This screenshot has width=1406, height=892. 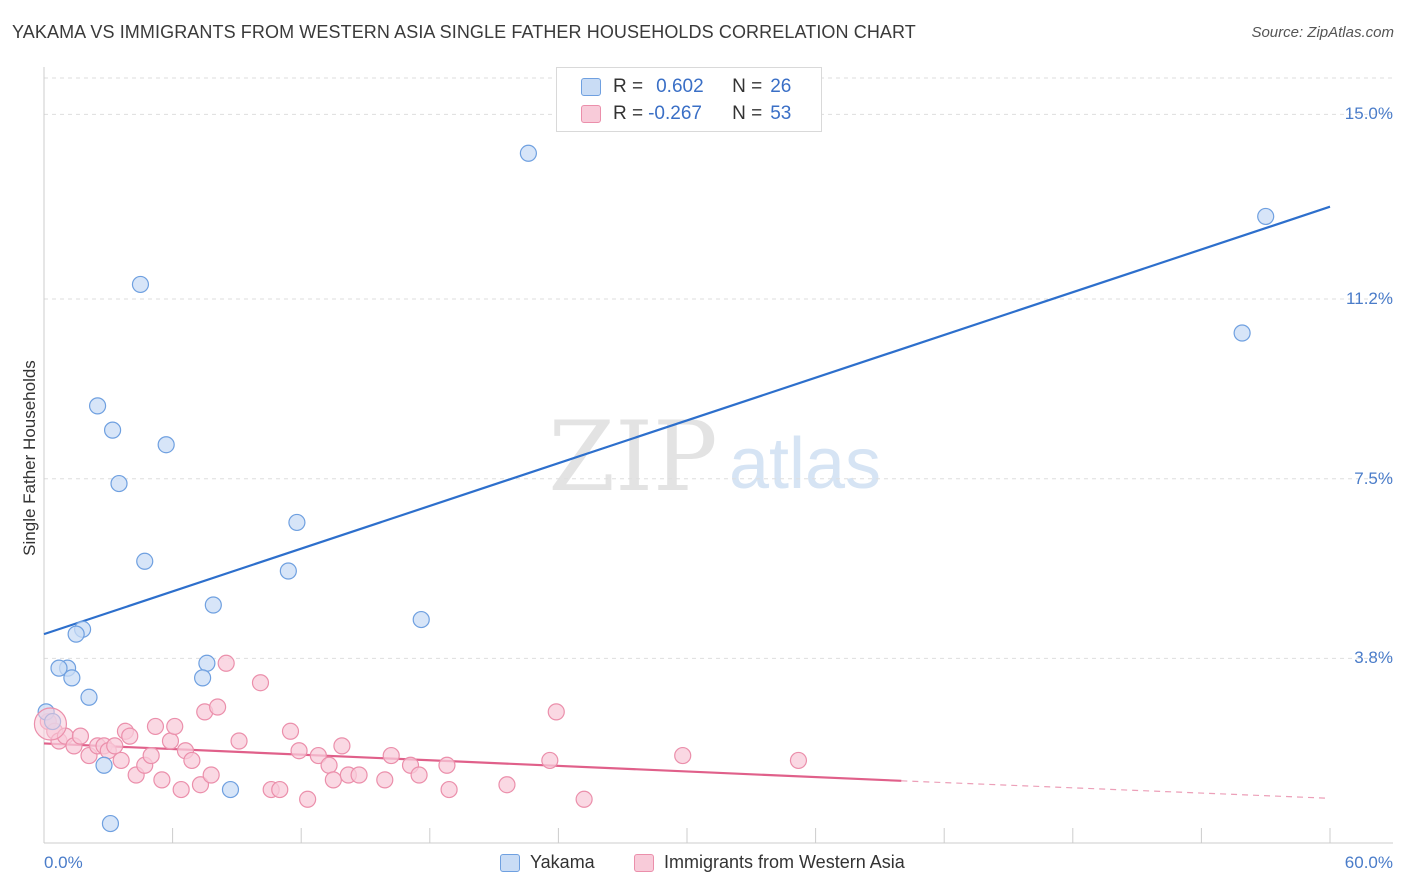 I want to click on bottom-legend-swatch-blue, so click(x=510, y=862).